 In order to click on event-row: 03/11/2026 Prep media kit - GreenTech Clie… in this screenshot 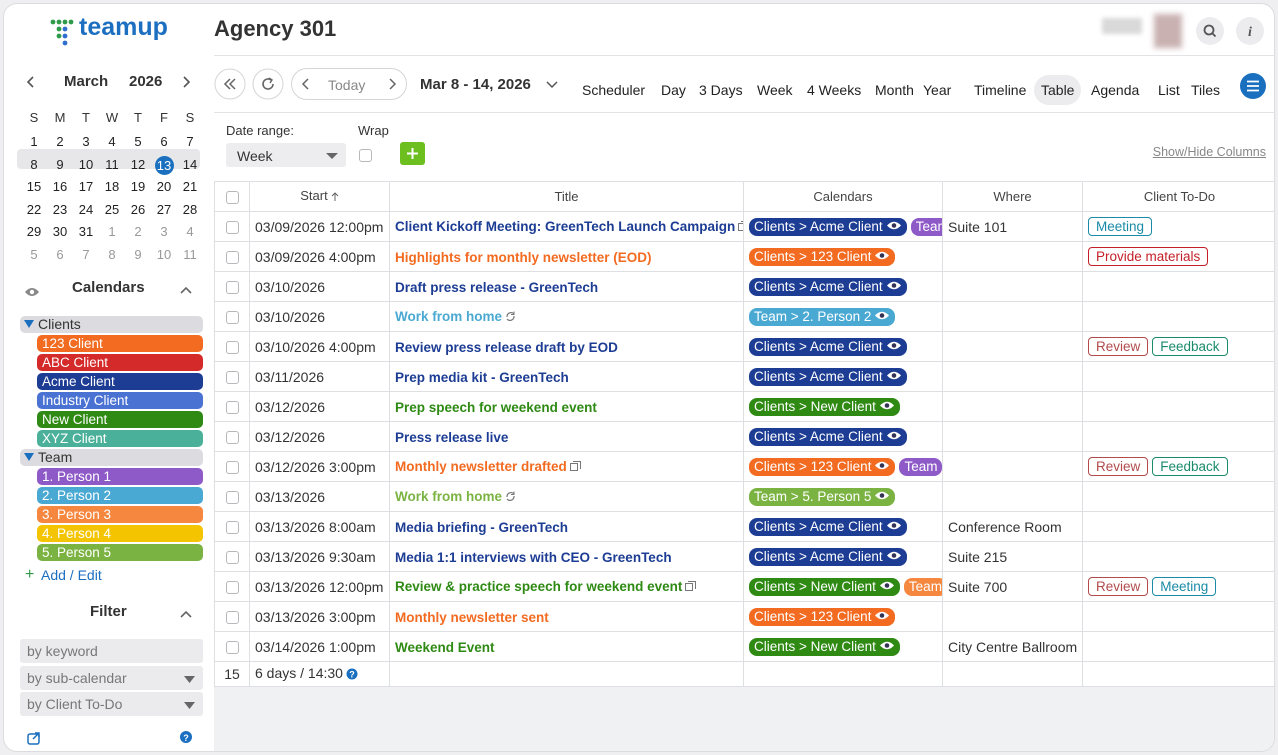, I will do `click(744, 376)`.